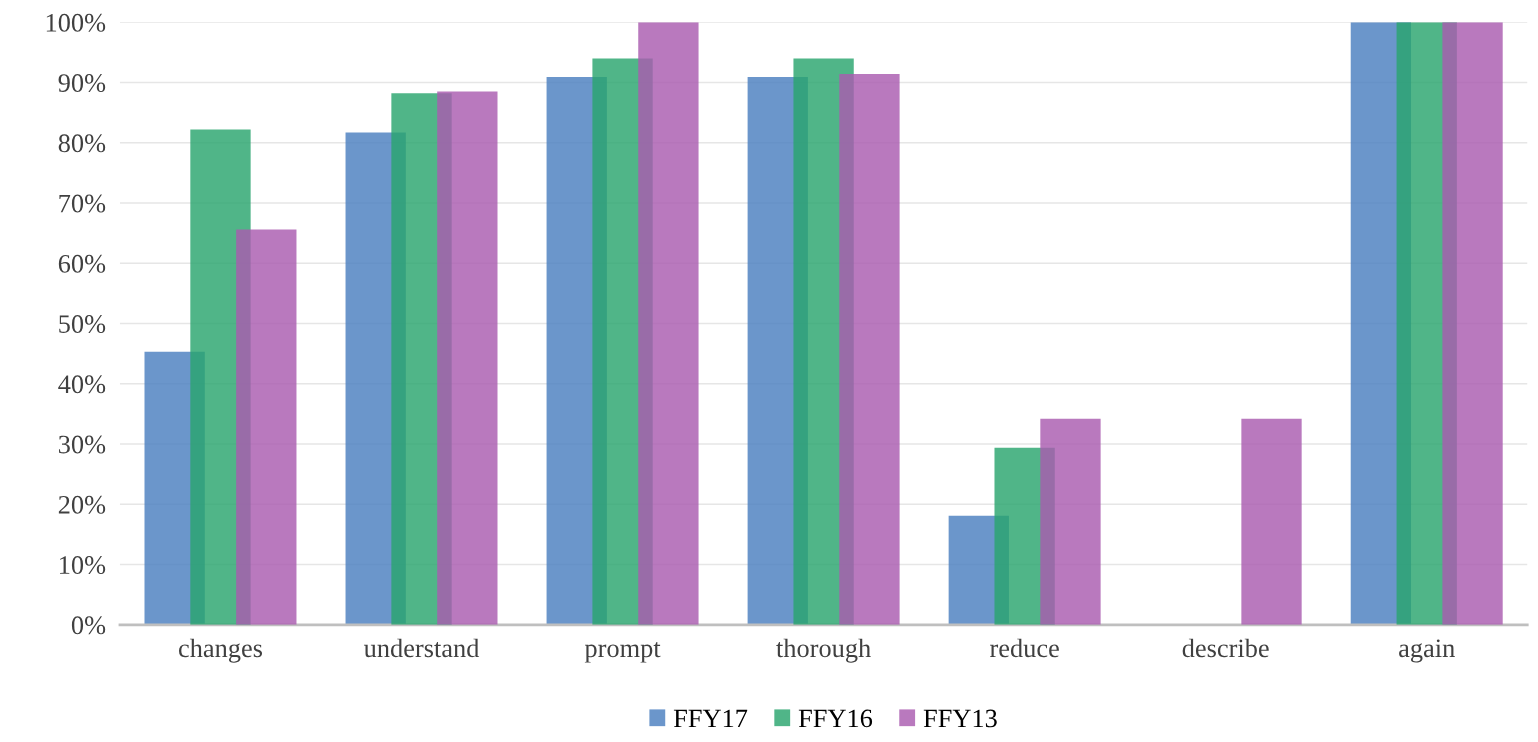  I want to click on y-tick-label: 80%, so click(82, 143).